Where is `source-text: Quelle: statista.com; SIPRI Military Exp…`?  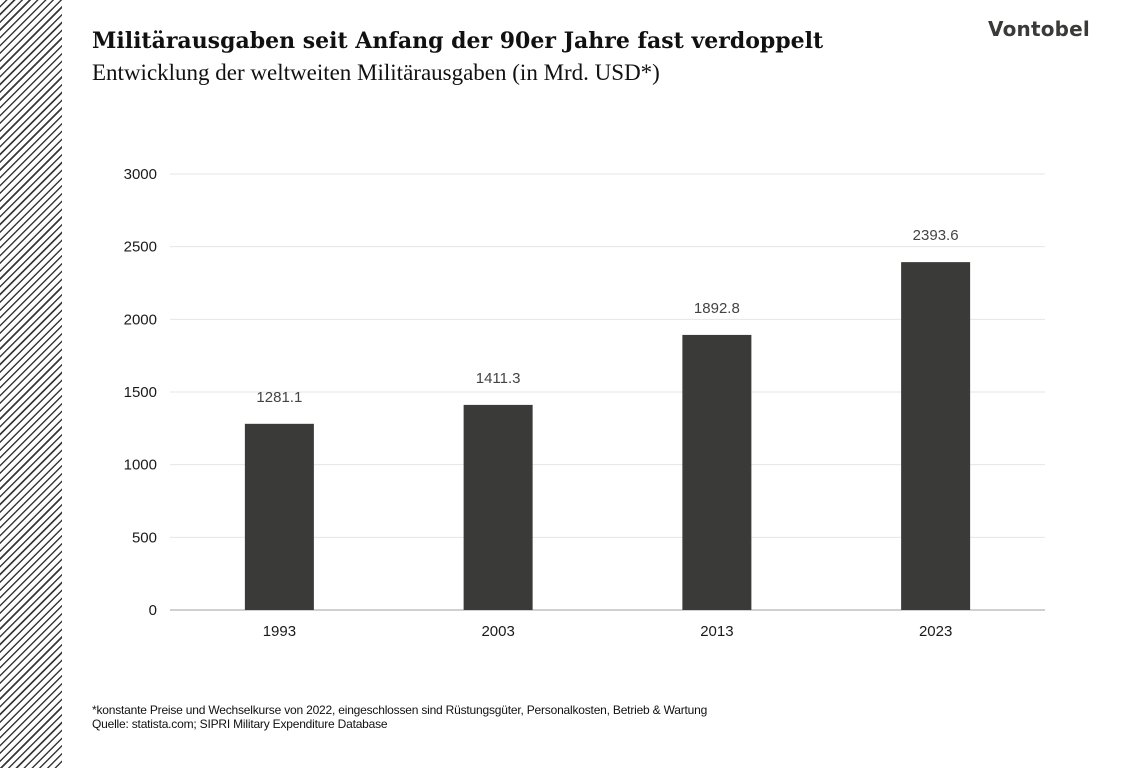
source-text: Quelle: statista.com; SIPRI Military Exp… is located at coordinates (240, 724).